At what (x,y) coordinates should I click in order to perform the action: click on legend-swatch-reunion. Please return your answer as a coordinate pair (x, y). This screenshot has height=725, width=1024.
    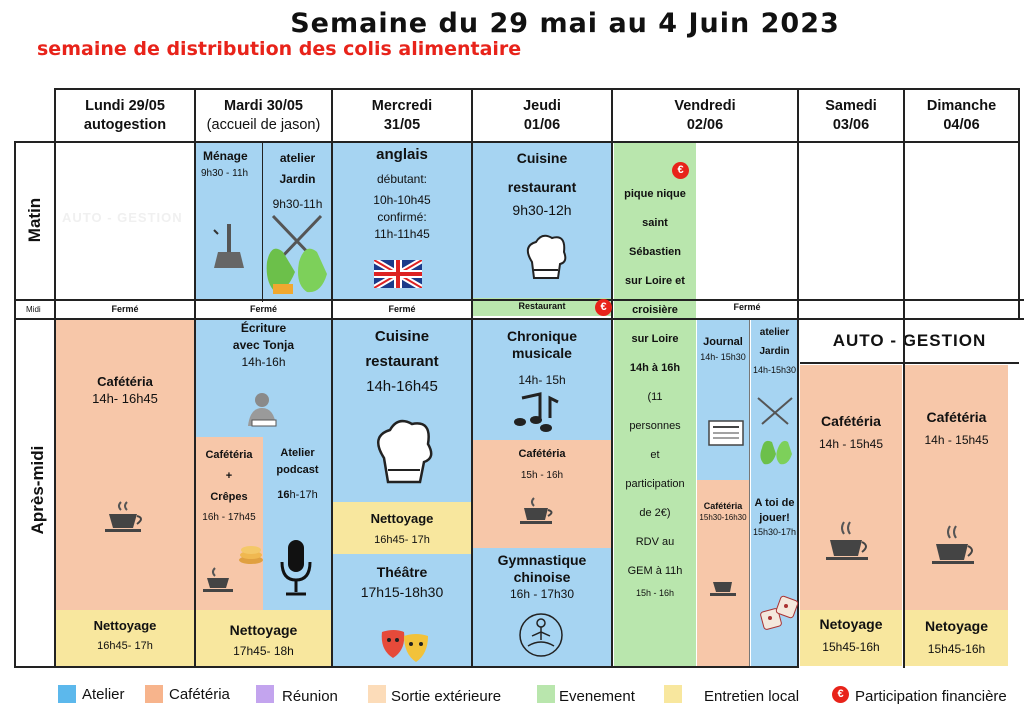
    Looking at the image, I should click on (265, 694).